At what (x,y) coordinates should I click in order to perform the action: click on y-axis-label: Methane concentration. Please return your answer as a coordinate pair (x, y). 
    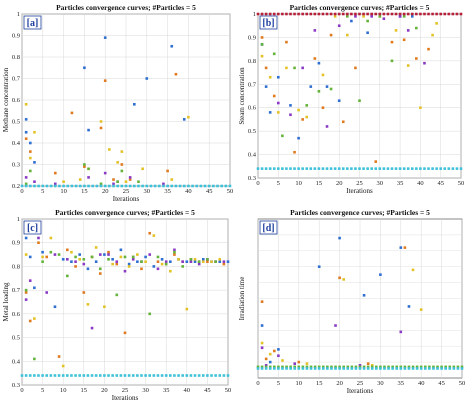
    Looking at the image, I should click on (6, 99).